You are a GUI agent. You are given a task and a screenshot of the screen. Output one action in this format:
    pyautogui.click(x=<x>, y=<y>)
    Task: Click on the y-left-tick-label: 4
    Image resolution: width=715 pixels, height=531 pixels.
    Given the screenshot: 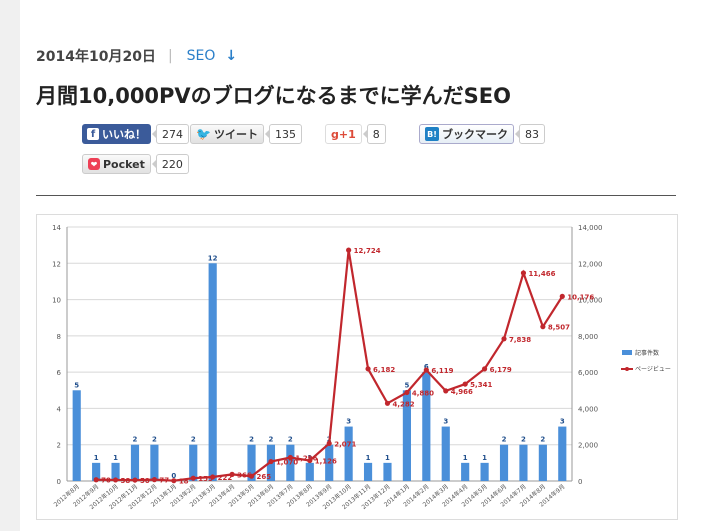 What is the action you would take?
    pyautogui.click(x=59, y=409)
    